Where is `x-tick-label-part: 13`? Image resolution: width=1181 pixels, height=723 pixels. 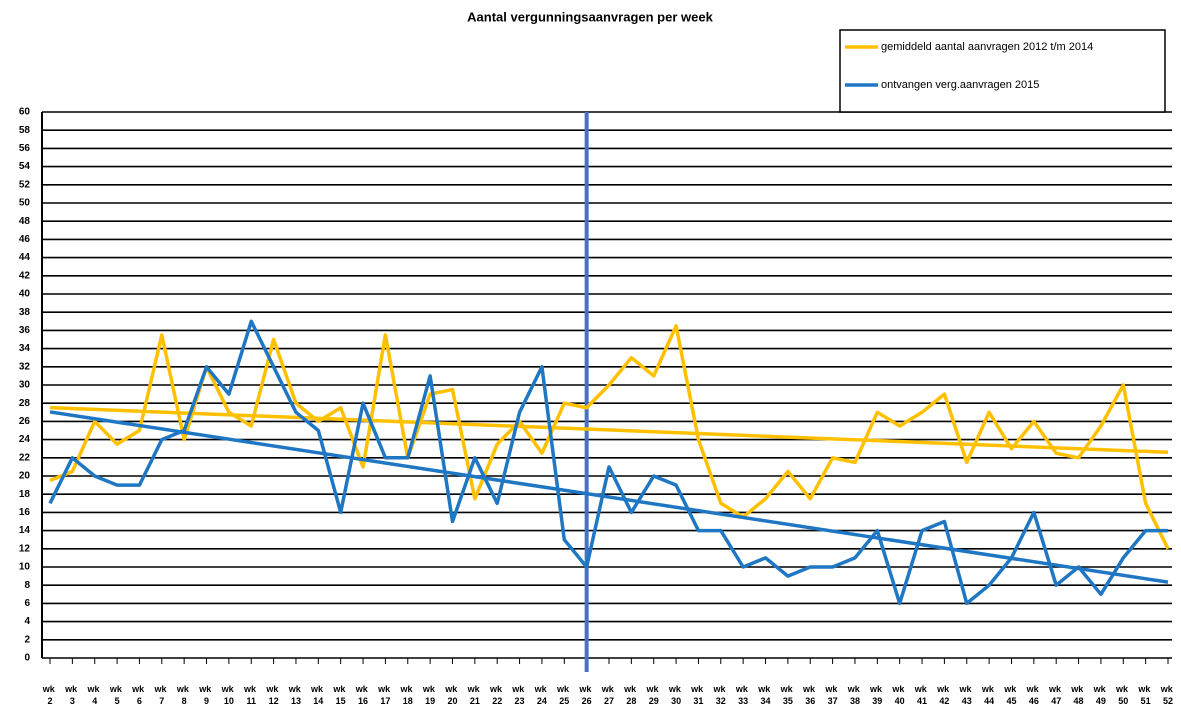
x-tick-label-part: 13 is located at coordinates (296, 701).